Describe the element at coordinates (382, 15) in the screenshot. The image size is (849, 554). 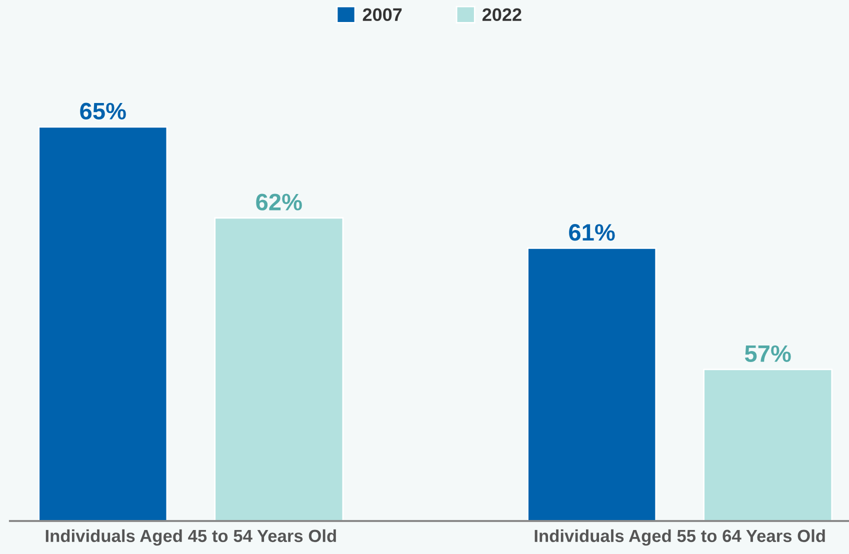
I see `legend-label: 2007` at that location.